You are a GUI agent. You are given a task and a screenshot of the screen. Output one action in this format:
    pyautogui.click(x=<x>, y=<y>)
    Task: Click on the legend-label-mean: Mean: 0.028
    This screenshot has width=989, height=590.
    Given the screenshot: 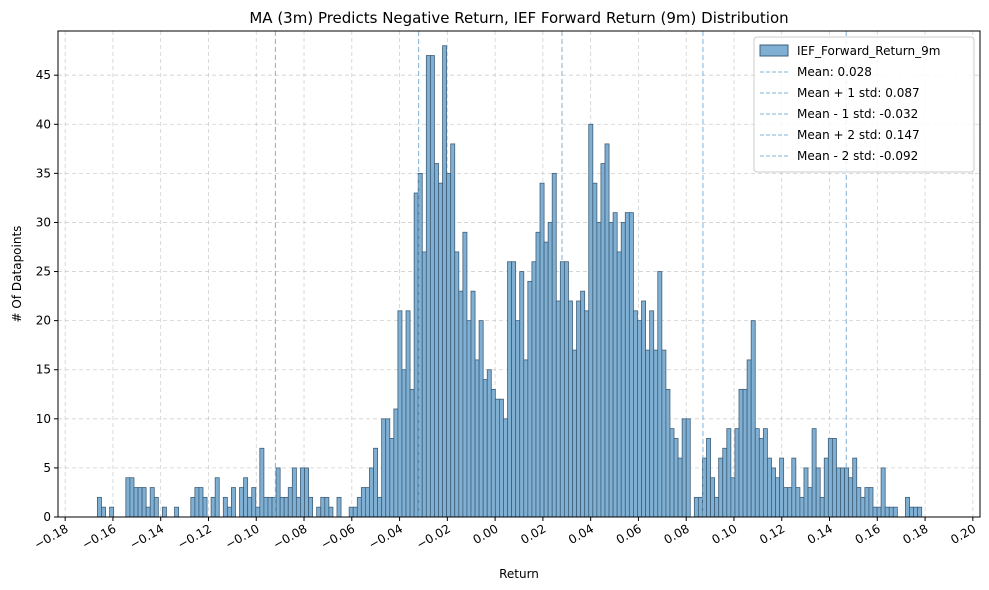 What is the action you would take?
    pyautogui.click(x=834, y=72)
    